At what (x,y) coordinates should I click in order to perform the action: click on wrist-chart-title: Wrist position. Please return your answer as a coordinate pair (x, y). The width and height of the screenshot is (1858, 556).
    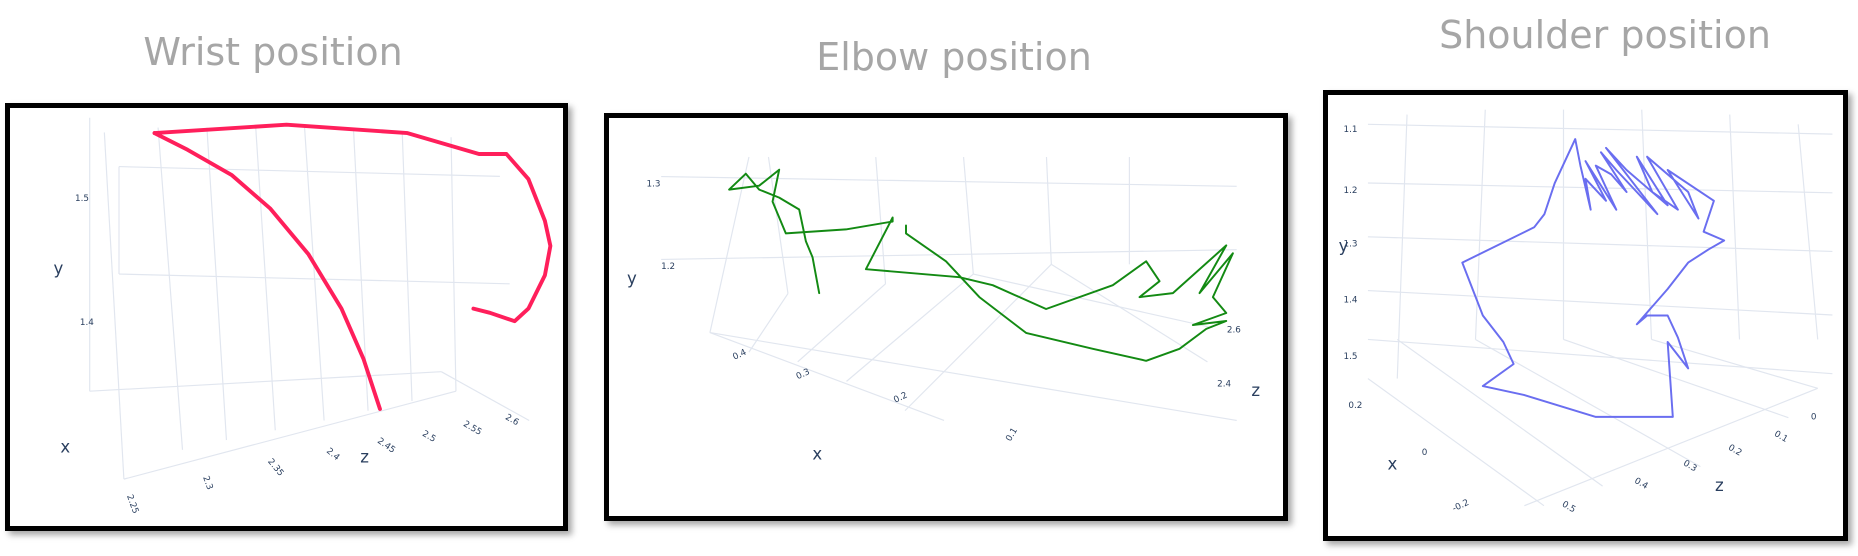
    Looking at the image, I should click on (273, 52).